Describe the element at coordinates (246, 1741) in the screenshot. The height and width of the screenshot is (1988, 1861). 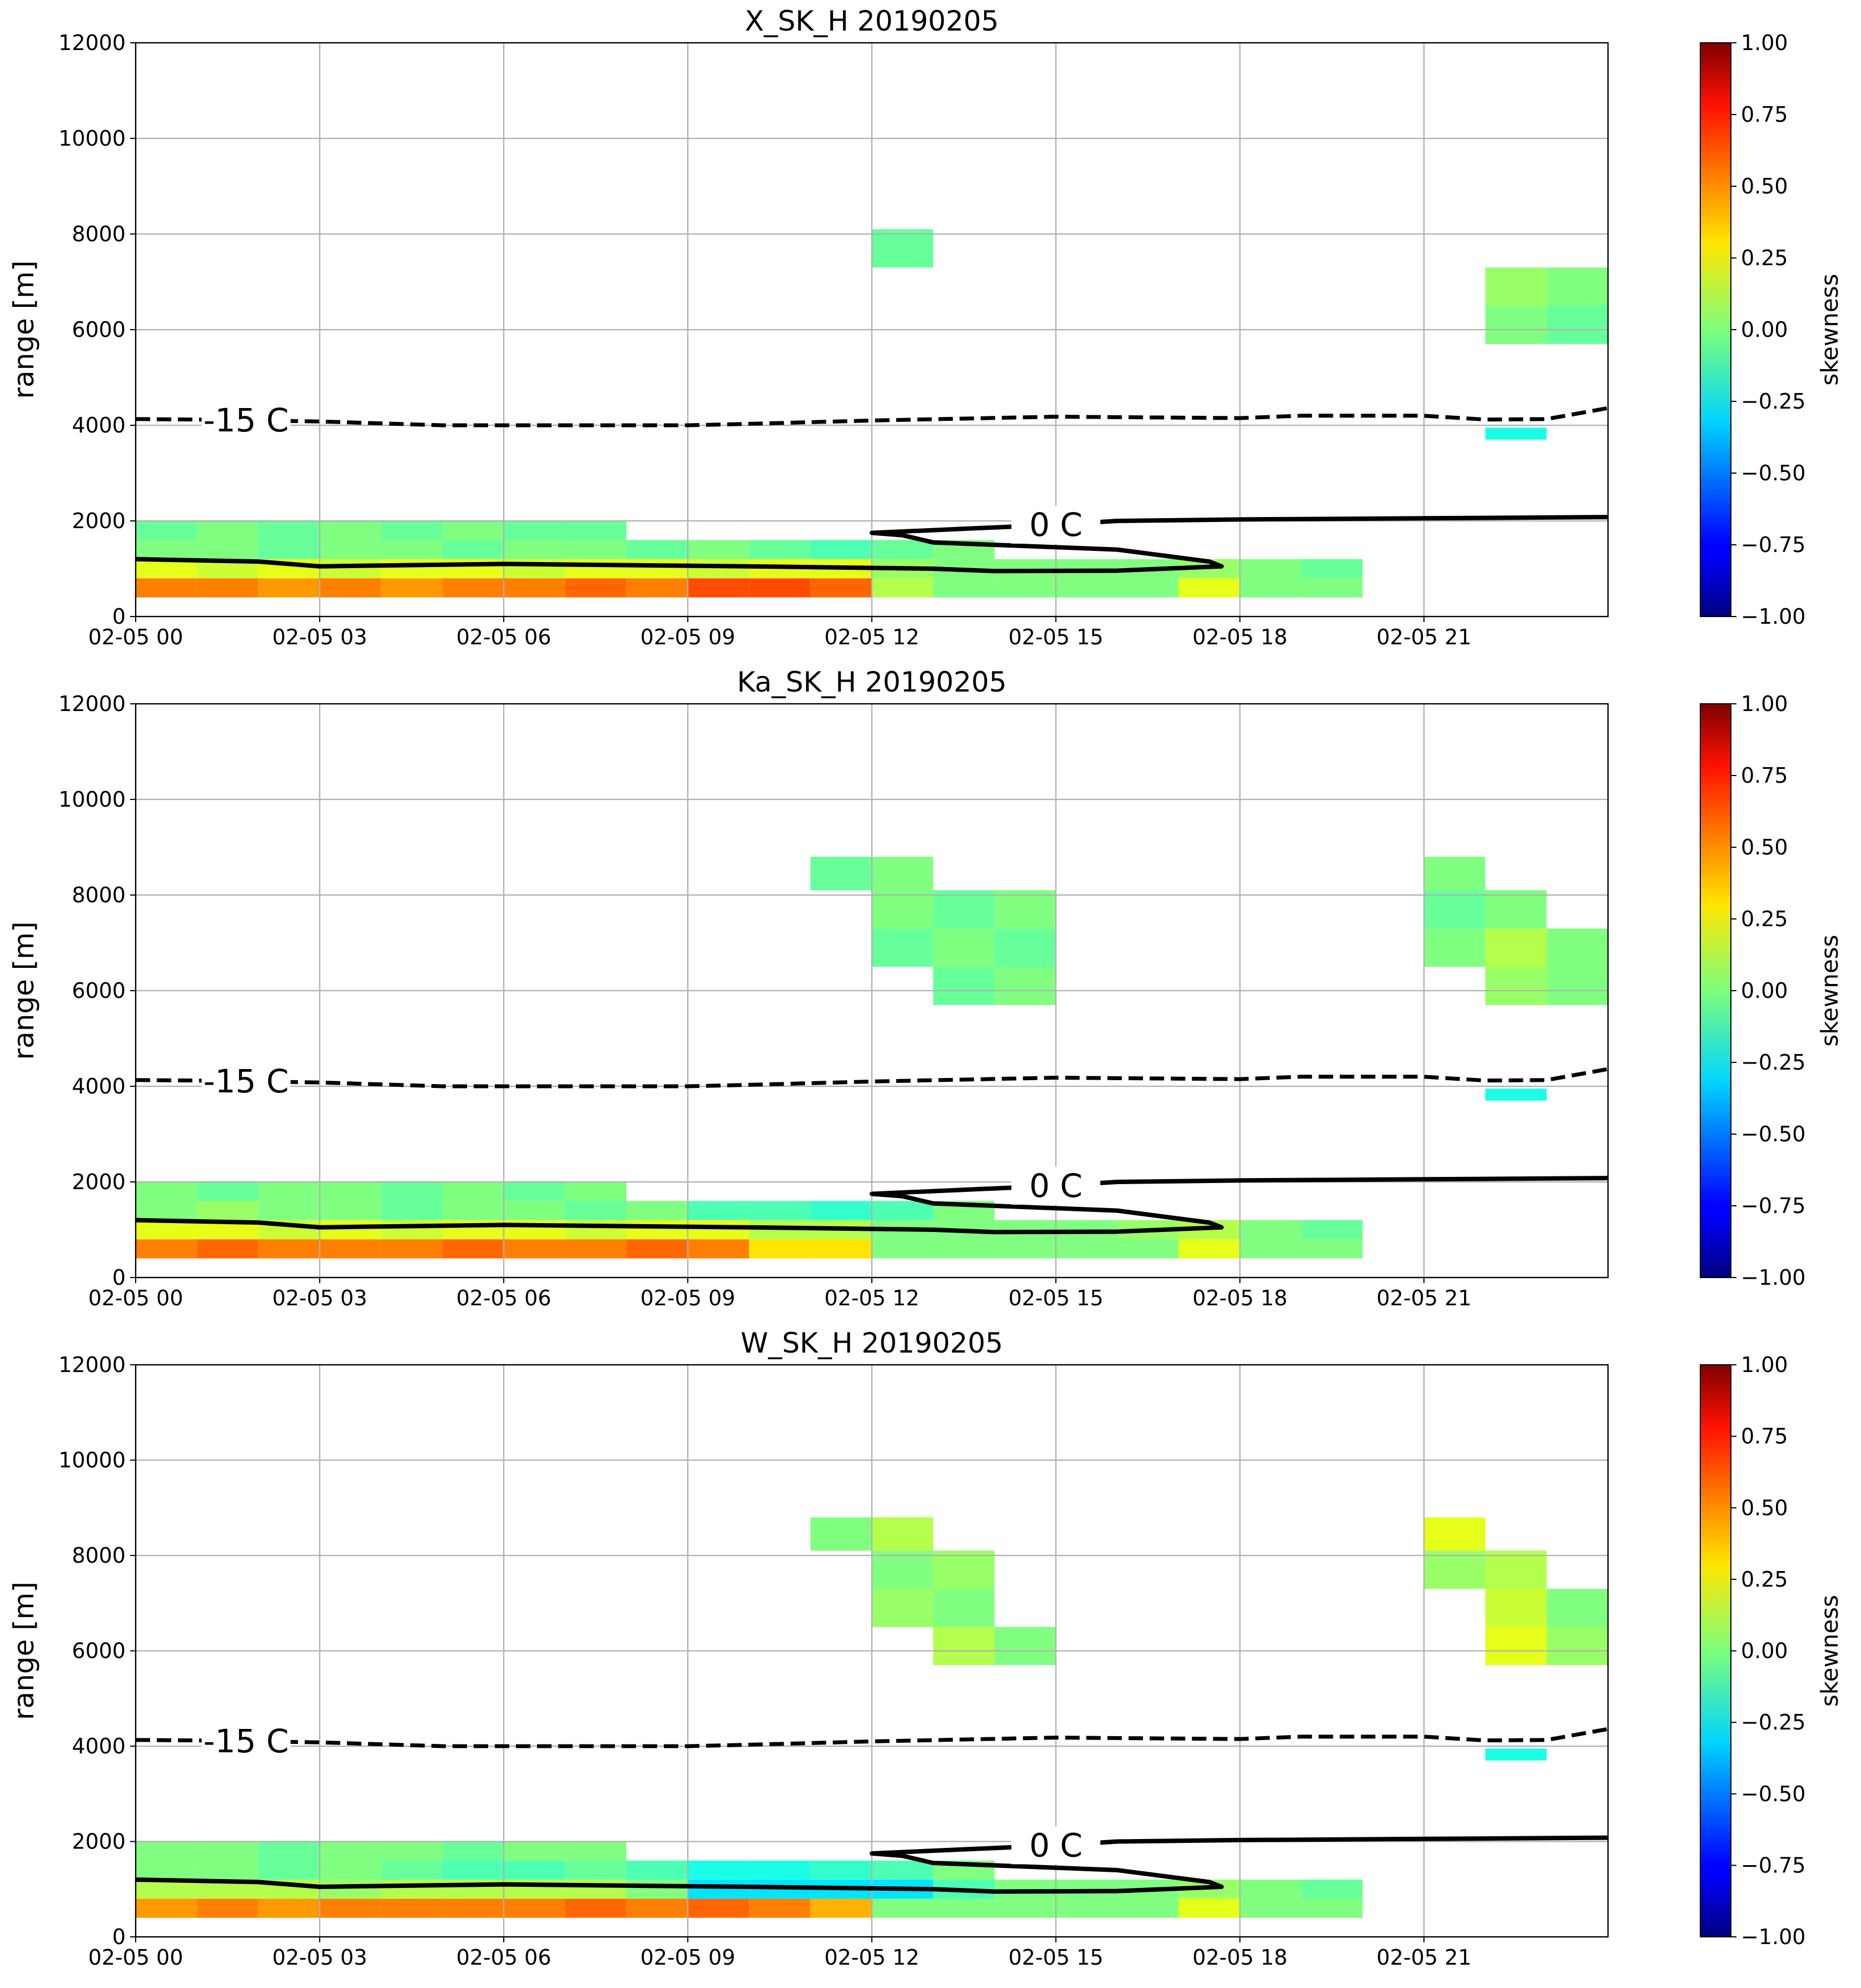
I see `contour-label: -15 C` at that location.